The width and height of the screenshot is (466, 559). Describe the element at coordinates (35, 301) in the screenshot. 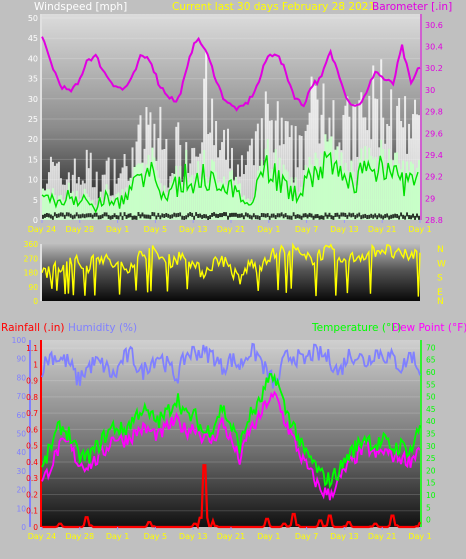

I see `direction-tick-label: 0` at that location.